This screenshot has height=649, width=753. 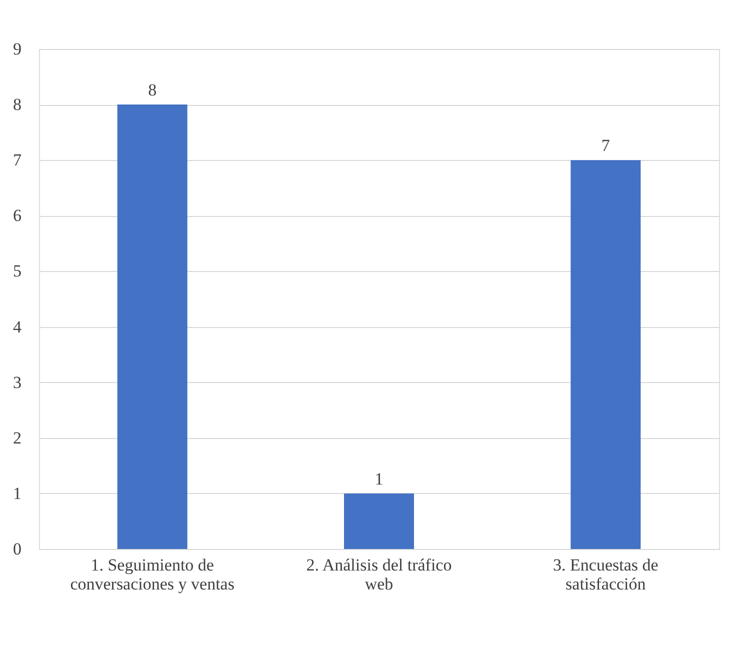 What do you see at coordinates (379, 478) in the screenshot?
I see `data-label: 1` at bounding box center [379, 478].